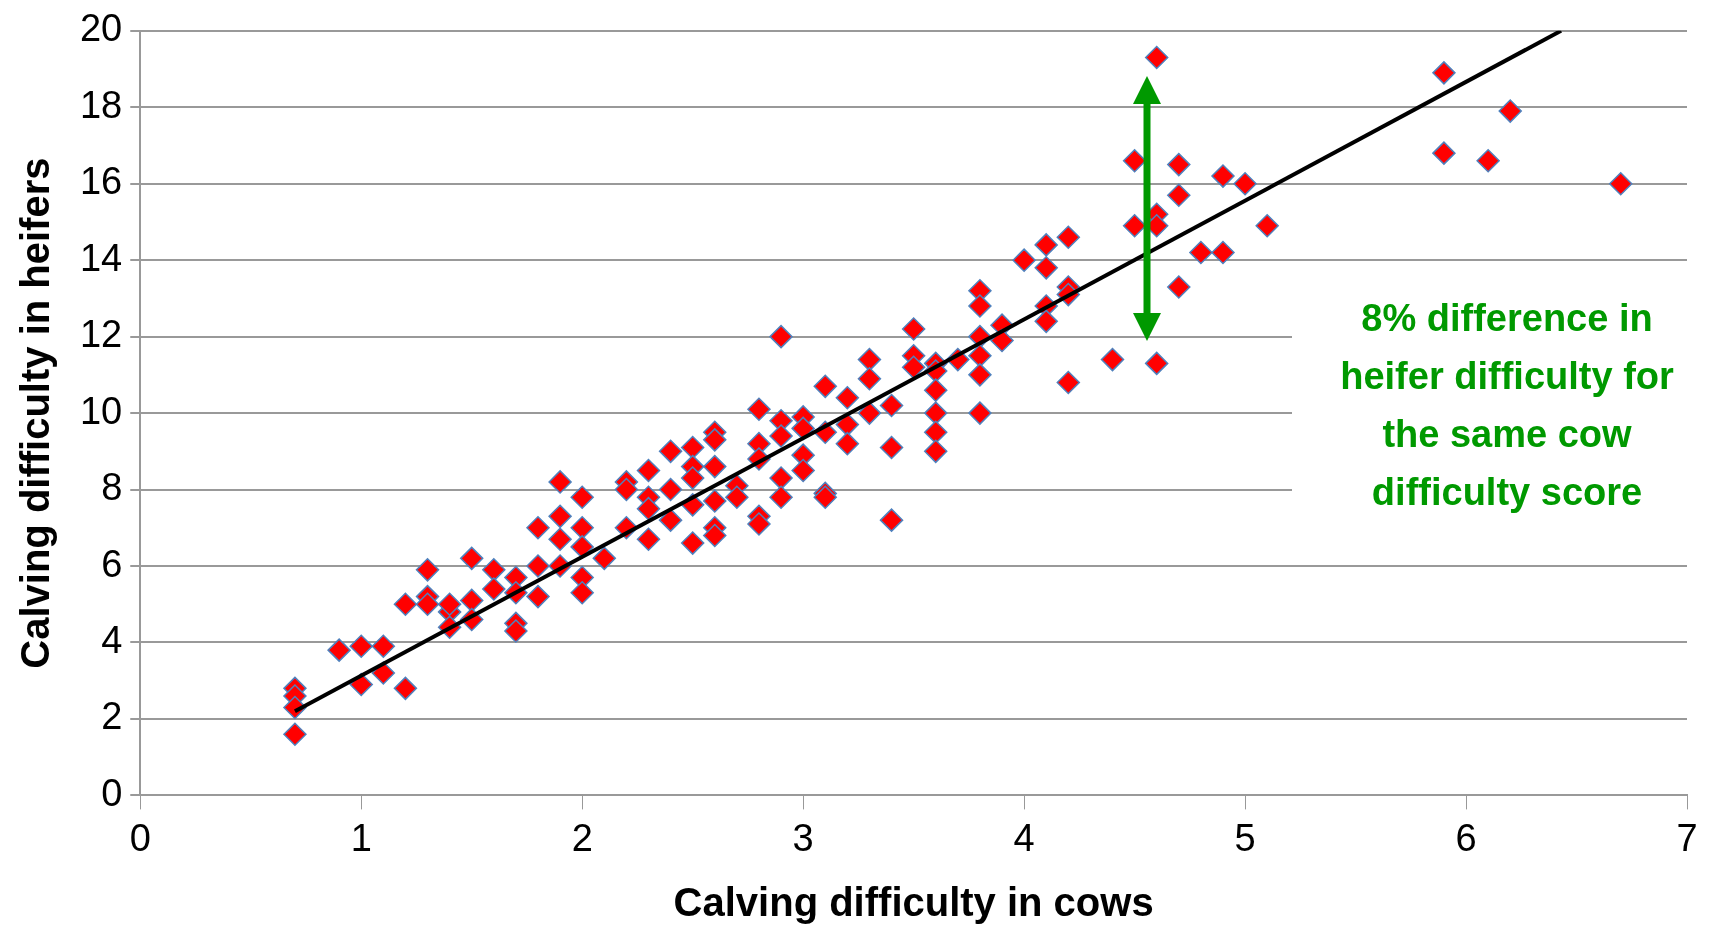 The width and height of the screenshot is (1735, 943). What do you see at coordinates (112, 487) in the screenshot?
I see `y-tick-label: 8` at bounding box center [112, 487].